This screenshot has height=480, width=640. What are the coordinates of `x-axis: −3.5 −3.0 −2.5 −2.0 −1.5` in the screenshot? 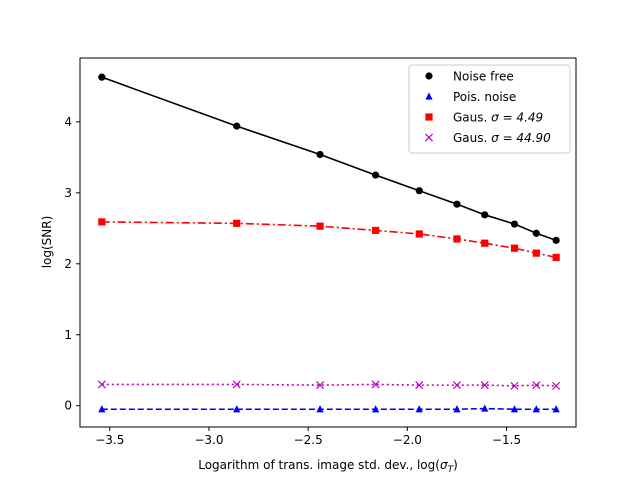 It's located at (308, 437).